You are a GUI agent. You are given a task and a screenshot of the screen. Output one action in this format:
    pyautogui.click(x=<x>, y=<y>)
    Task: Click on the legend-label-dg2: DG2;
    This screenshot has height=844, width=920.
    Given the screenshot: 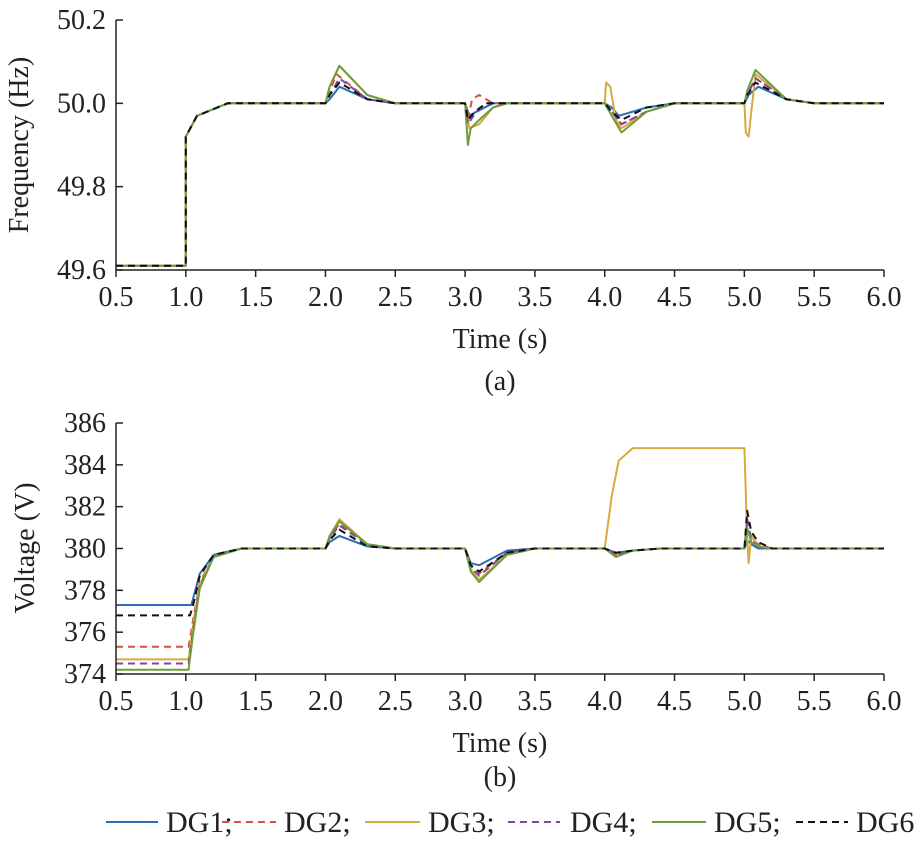 What is the action you would take?
    pyautogui.click(x=317, y=822)
    